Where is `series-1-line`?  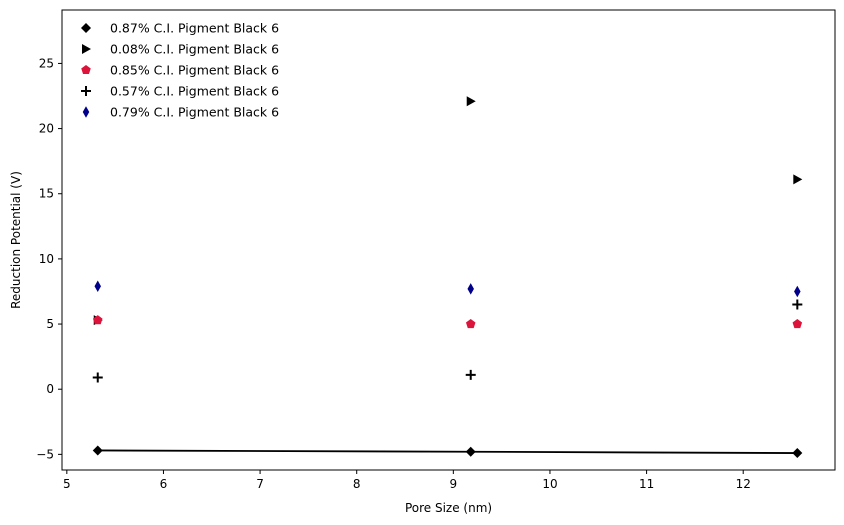 series-1-line is located at coordinates (447, 451).